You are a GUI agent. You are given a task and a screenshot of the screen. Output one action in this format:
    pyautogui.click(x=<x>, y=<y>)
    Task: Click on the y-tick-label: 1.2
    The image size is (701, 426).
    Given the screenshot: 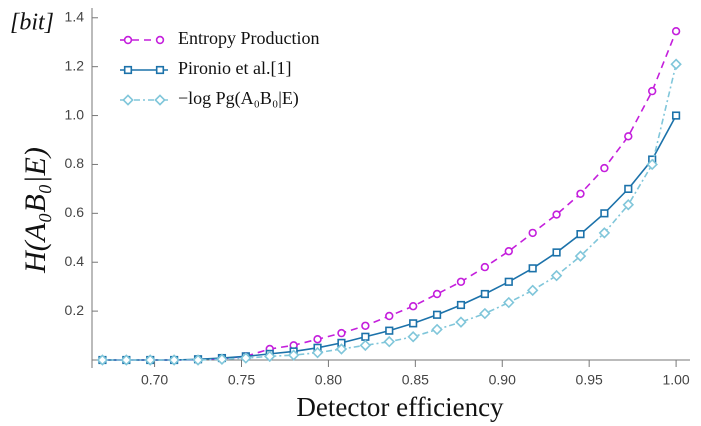 What is the action you would take?
    pyautogui.click(x=75, y=65)
    